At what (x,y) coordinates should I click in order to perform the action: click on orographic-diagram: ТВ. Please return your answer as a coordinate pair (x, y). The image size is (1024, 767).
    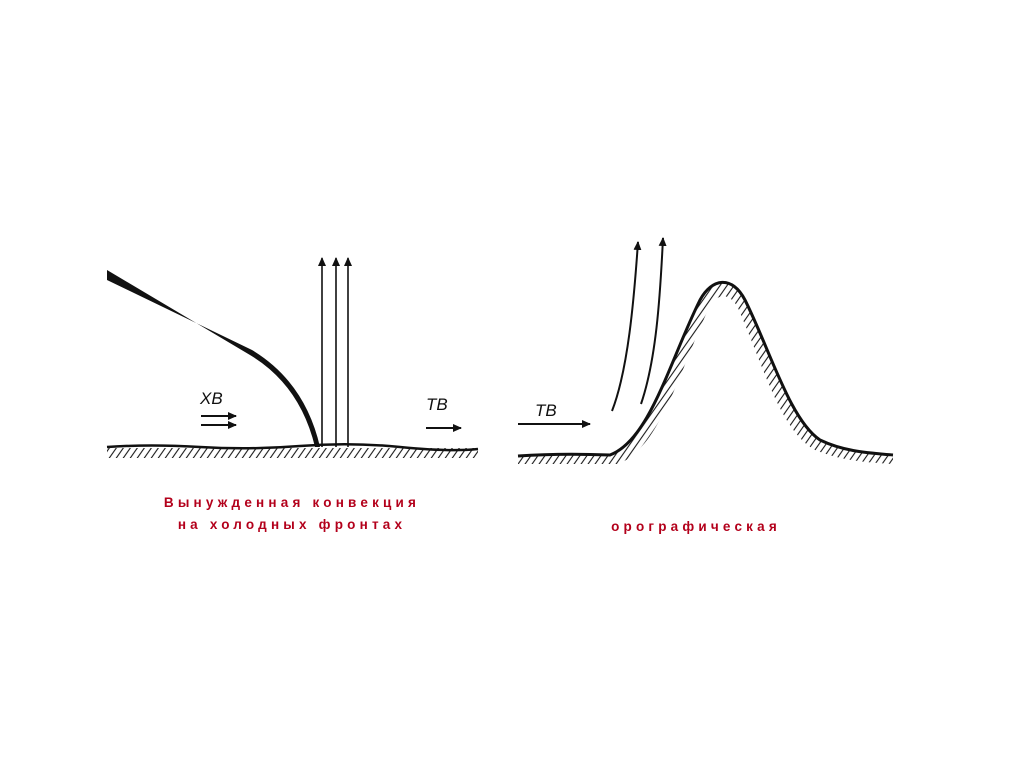
    Looking at the image, I should click on (705, 350).